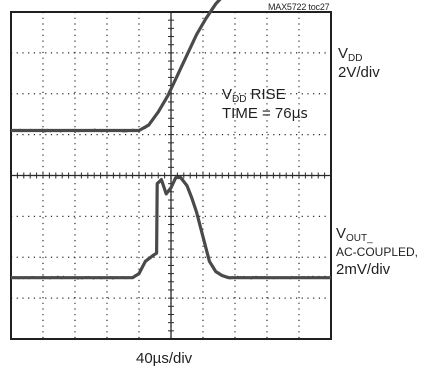  I want to click on x-scale-label: 40µs/div, so click(164, 358).